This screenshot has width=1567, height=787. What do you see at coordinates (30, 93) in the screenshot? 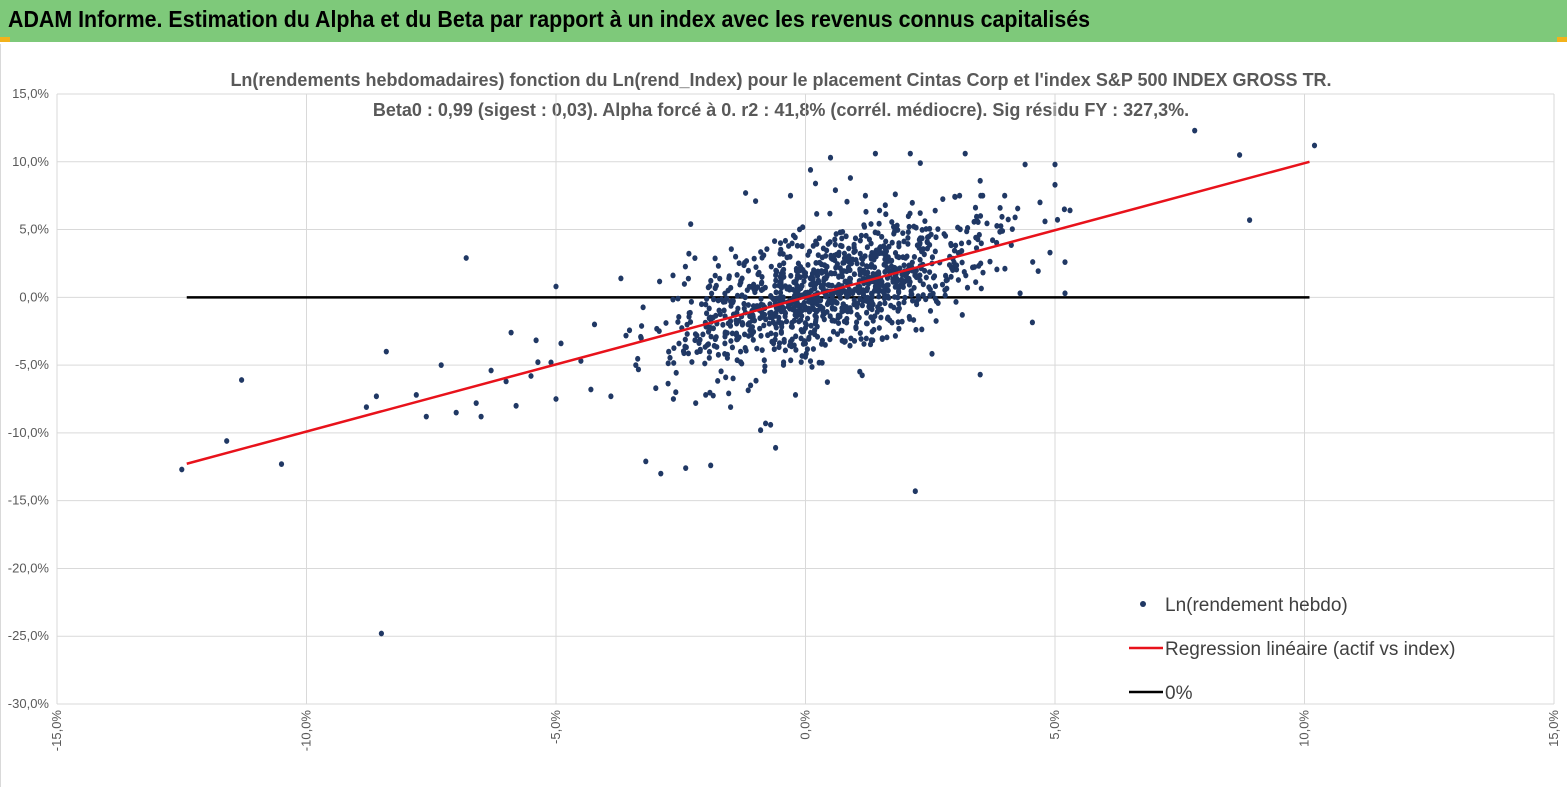
I see `y-tick-label: 15,0%` at bounding box center [30, 93].